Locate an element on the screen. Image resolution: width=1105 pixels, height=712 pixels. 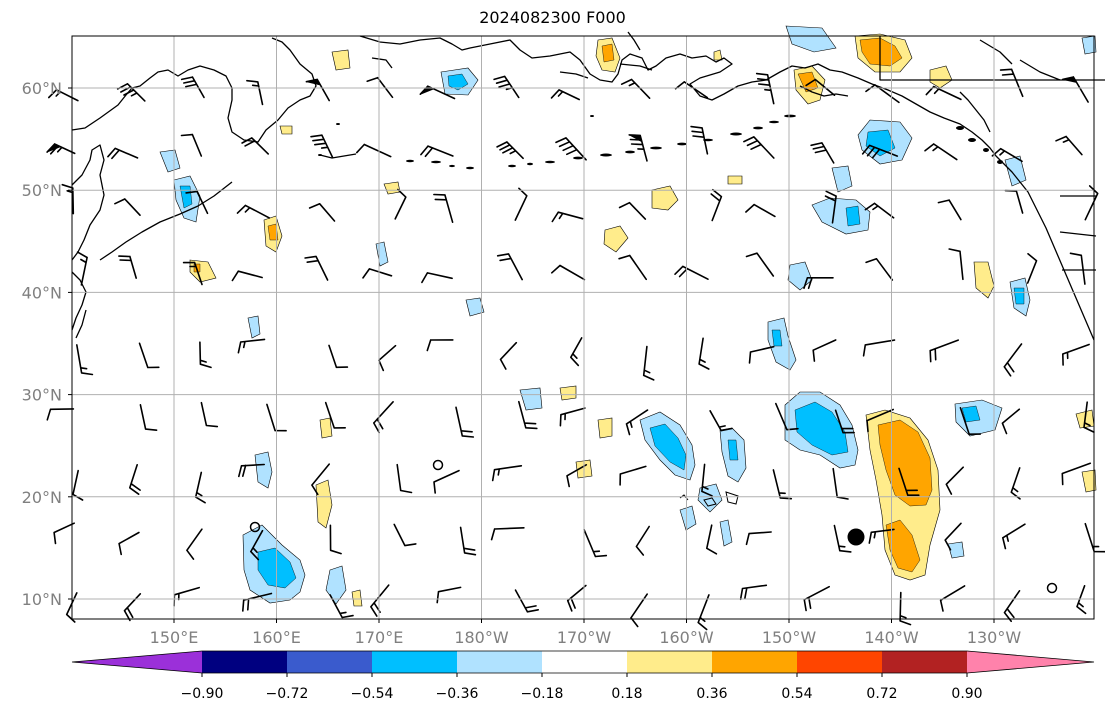
station-markers is located at coordinates (653, 526).